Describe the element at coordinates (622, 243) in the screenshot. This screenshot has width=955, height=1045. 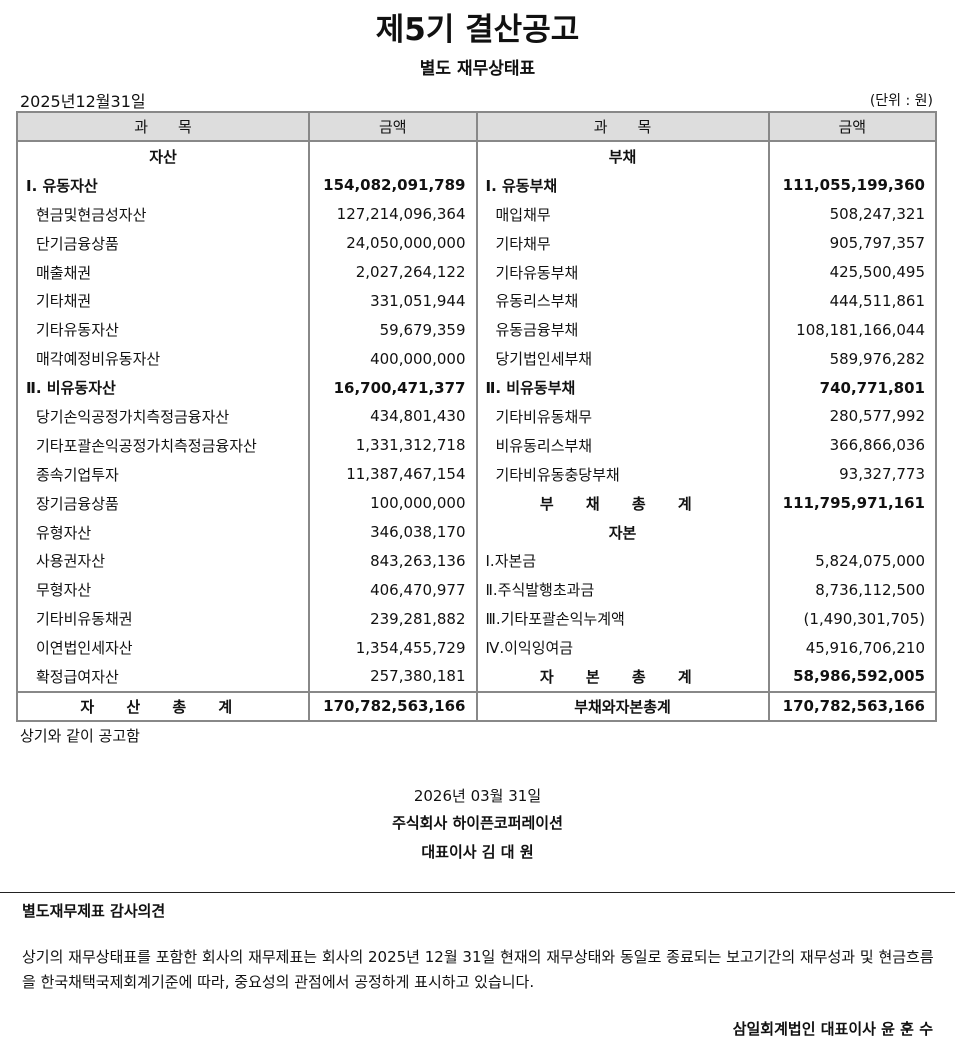
I see `right-item-label: 기타채무` at that location.